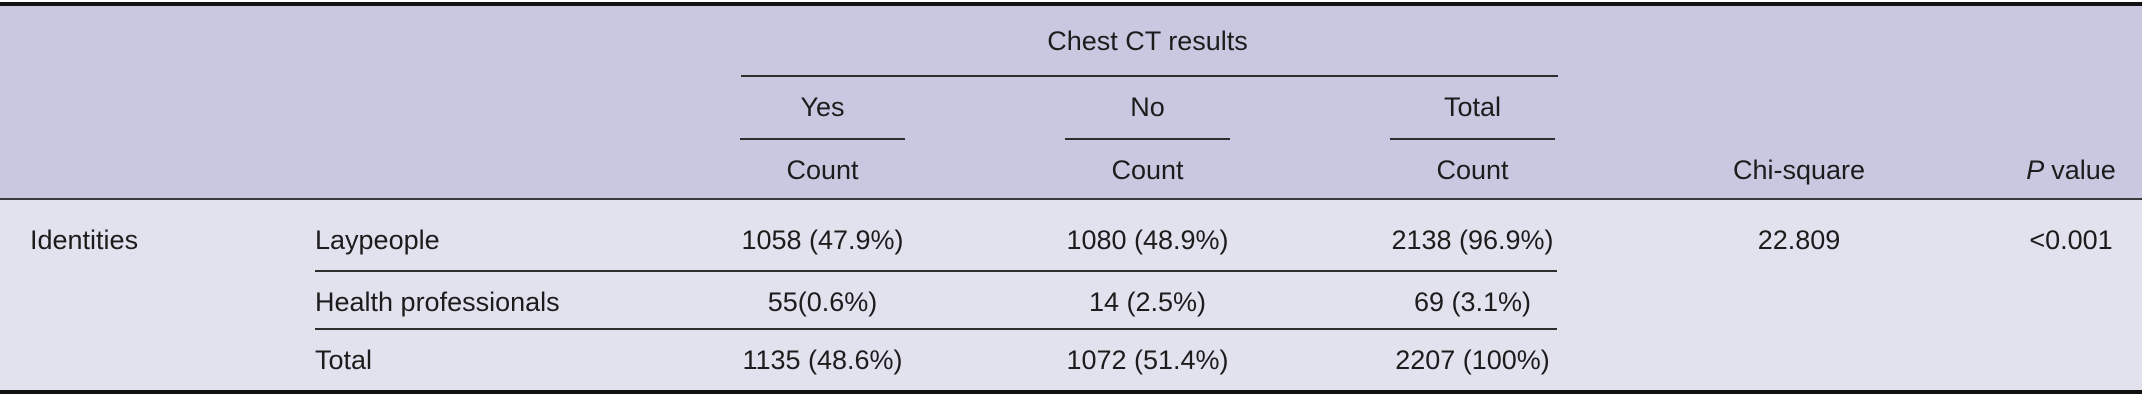 This screenshot has height=400, width=2142. Describe the element at coordinates (1071, 1) in the screenshot. I see `page-margin` at that location.